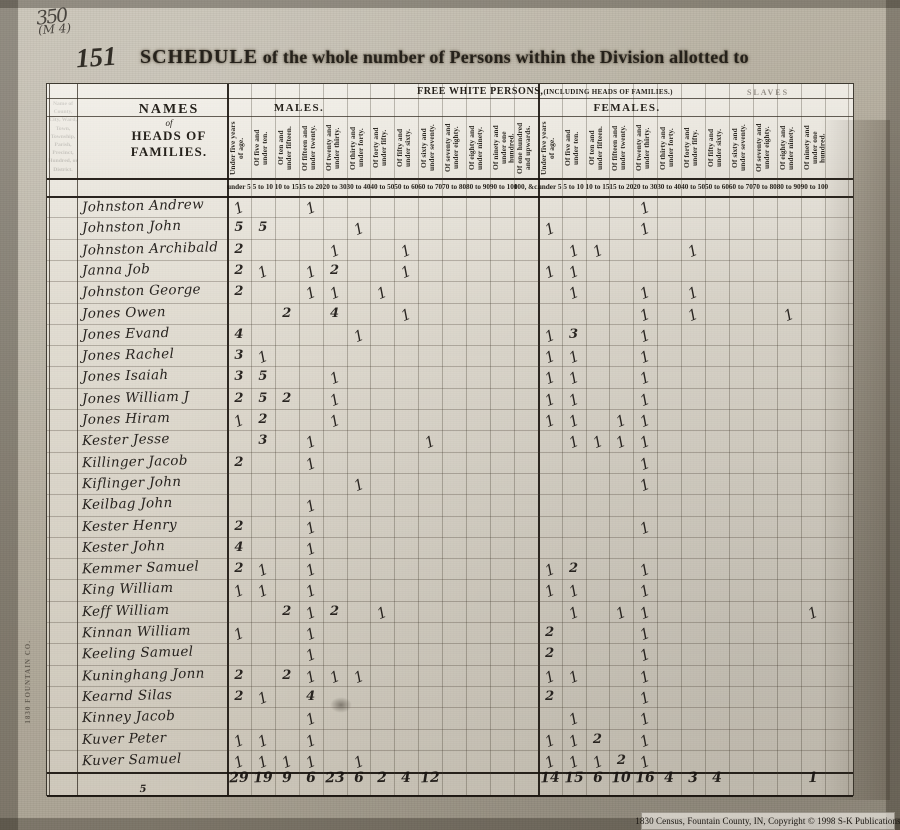  Describe the element at coordinates (169, 109) in the screenshot. I see `names-header-line1: NAMES` at that location.